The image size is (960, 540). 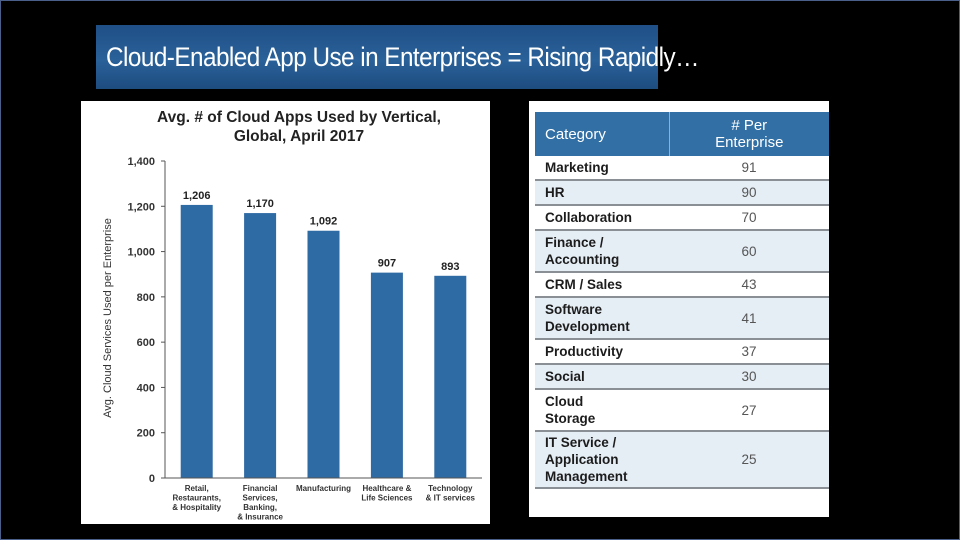 What do you see at coordinates (749, 285) in the screenshot?
I see `cell-count: 43` at bounding box center [749, 285].